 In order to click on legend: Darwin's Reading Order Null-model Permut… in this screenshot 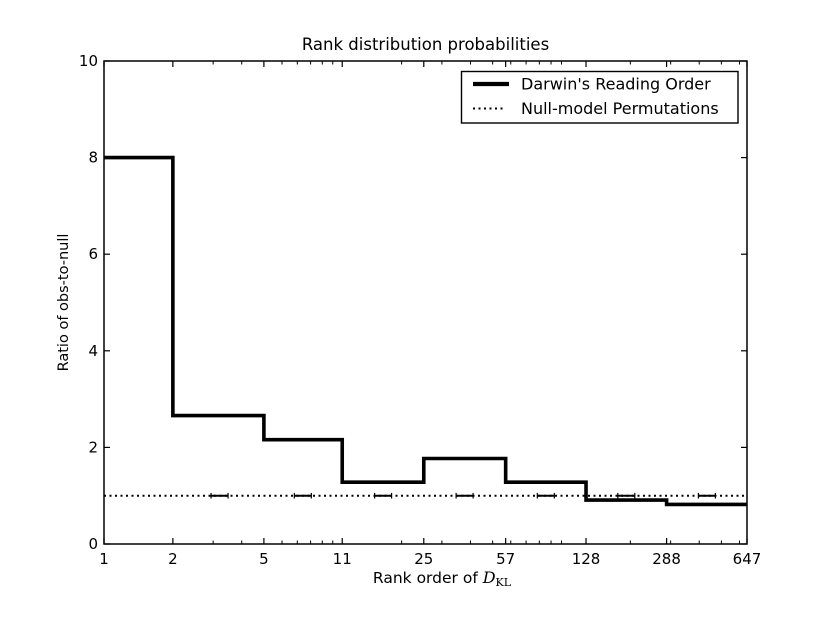, I will do `click(599, 97)`.